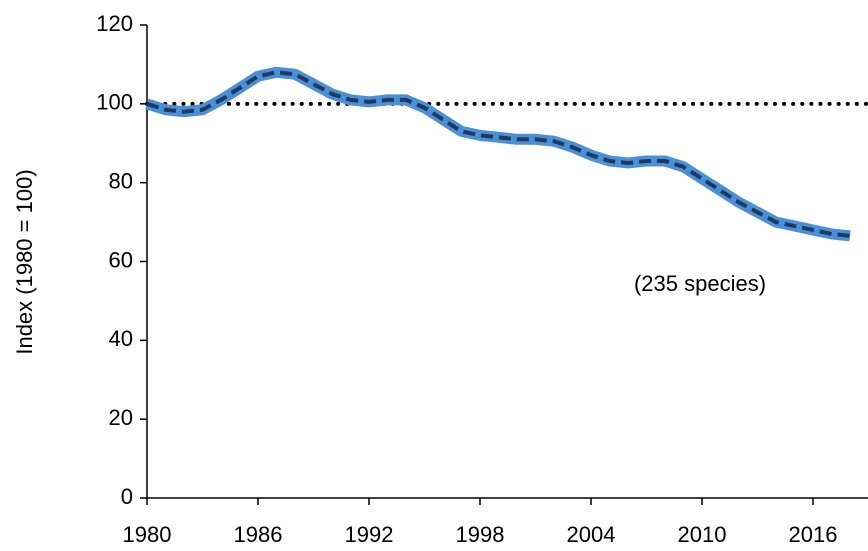  Describe the element at coordinates (114, 102) in the screenshot. I see `y-tick-label: 100` at that location.